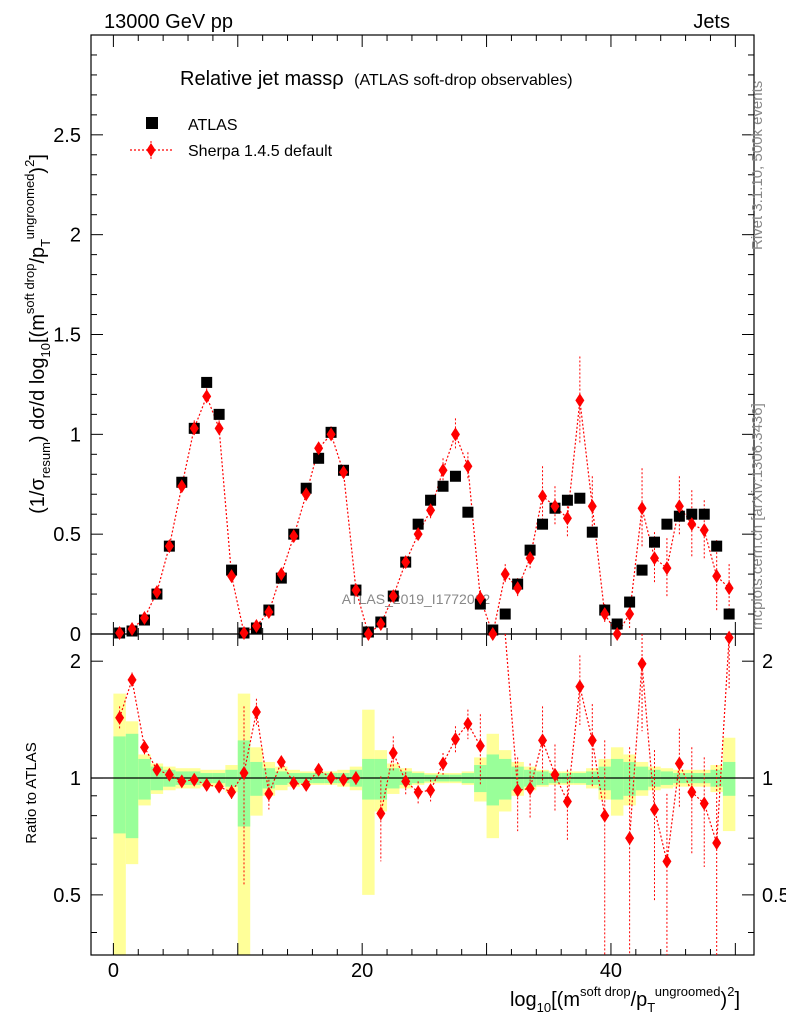 This screenshot has width=786, height=1024. Describe the element at coordinates (31, 792) in the screenshot. I see `ratio-y-axis-label: Ratio to ATLAS` at that location.